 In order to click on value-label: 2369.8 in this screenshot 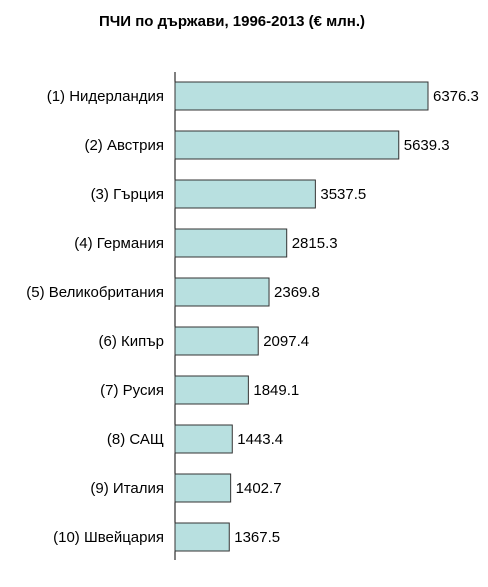, I will do `click(297, 292)`.